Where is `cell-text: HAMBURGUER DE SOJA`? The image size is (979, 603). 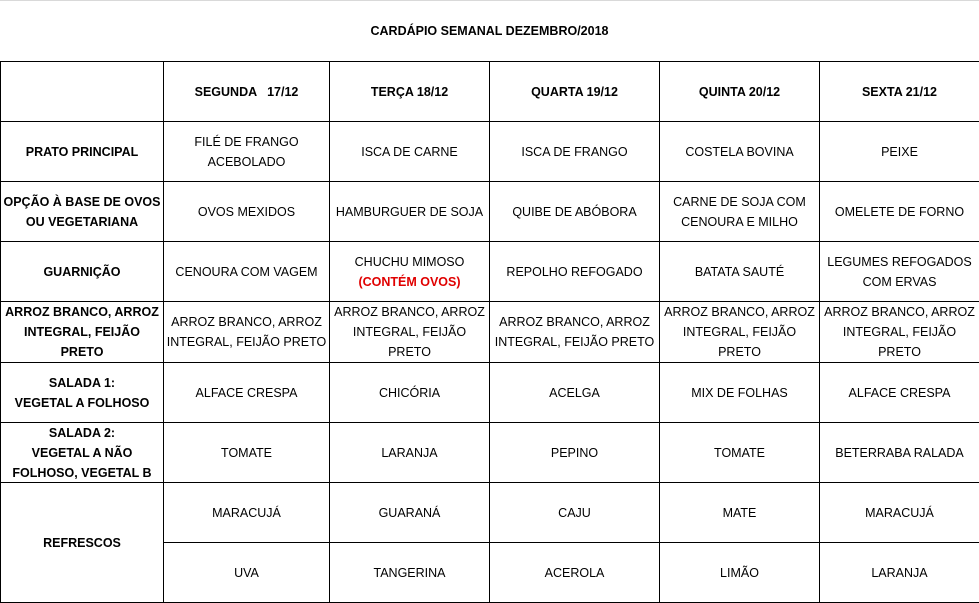
cell-text: HAMBURGUER DE SOJA is located at coordinates (409, 212).